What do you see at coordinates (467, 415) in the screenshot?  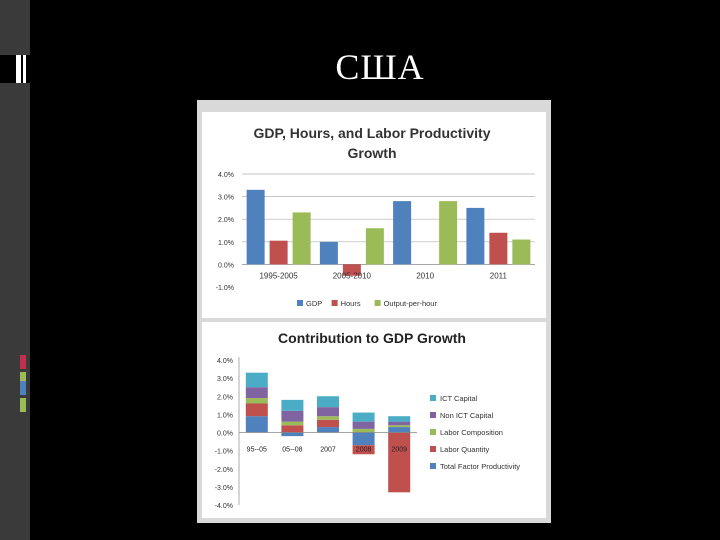 I see `chart2-legend-label: Non ICT Capital` at bounding box center [467, 415].